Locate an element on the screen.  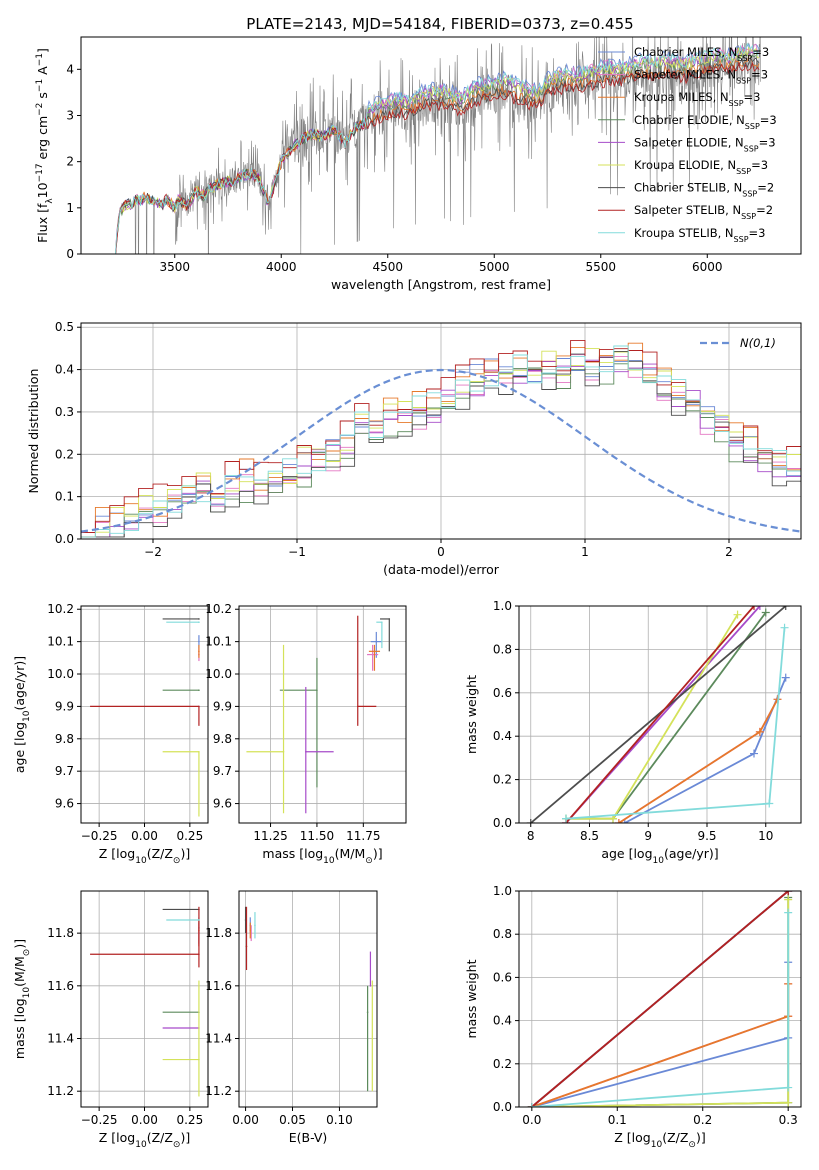
x-tick-label: 11.75 is located at coordinates (363, 836).